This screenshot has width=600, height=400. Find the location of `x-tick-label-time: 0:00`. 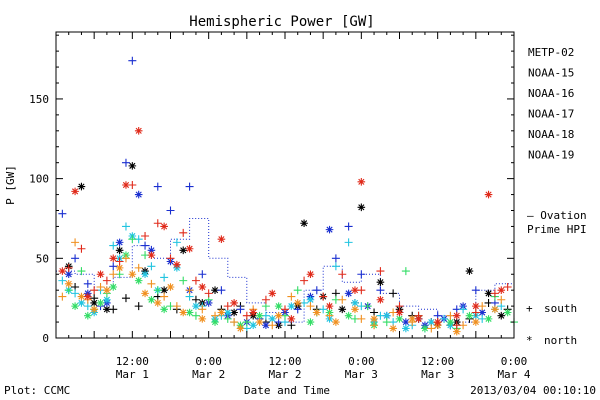

x-tick-label-time: 0:00 is located at coordinates (361, 361).